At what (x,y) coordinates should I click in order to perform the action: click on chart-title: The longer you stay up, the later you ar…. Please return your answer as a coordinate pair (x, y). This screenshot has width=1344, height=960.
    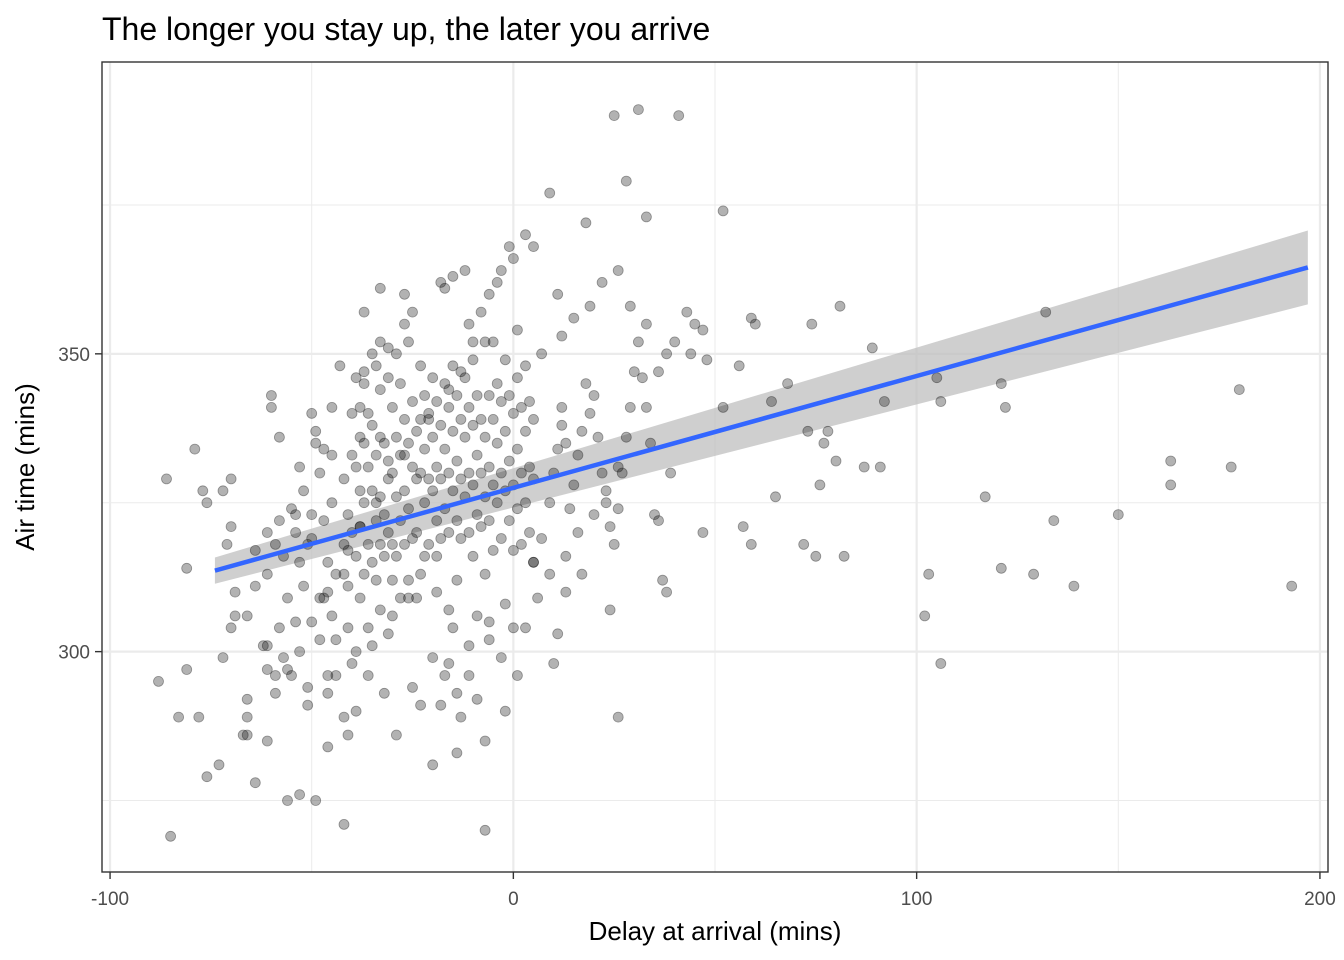
    Looking at the image, I should click on (406, 29).